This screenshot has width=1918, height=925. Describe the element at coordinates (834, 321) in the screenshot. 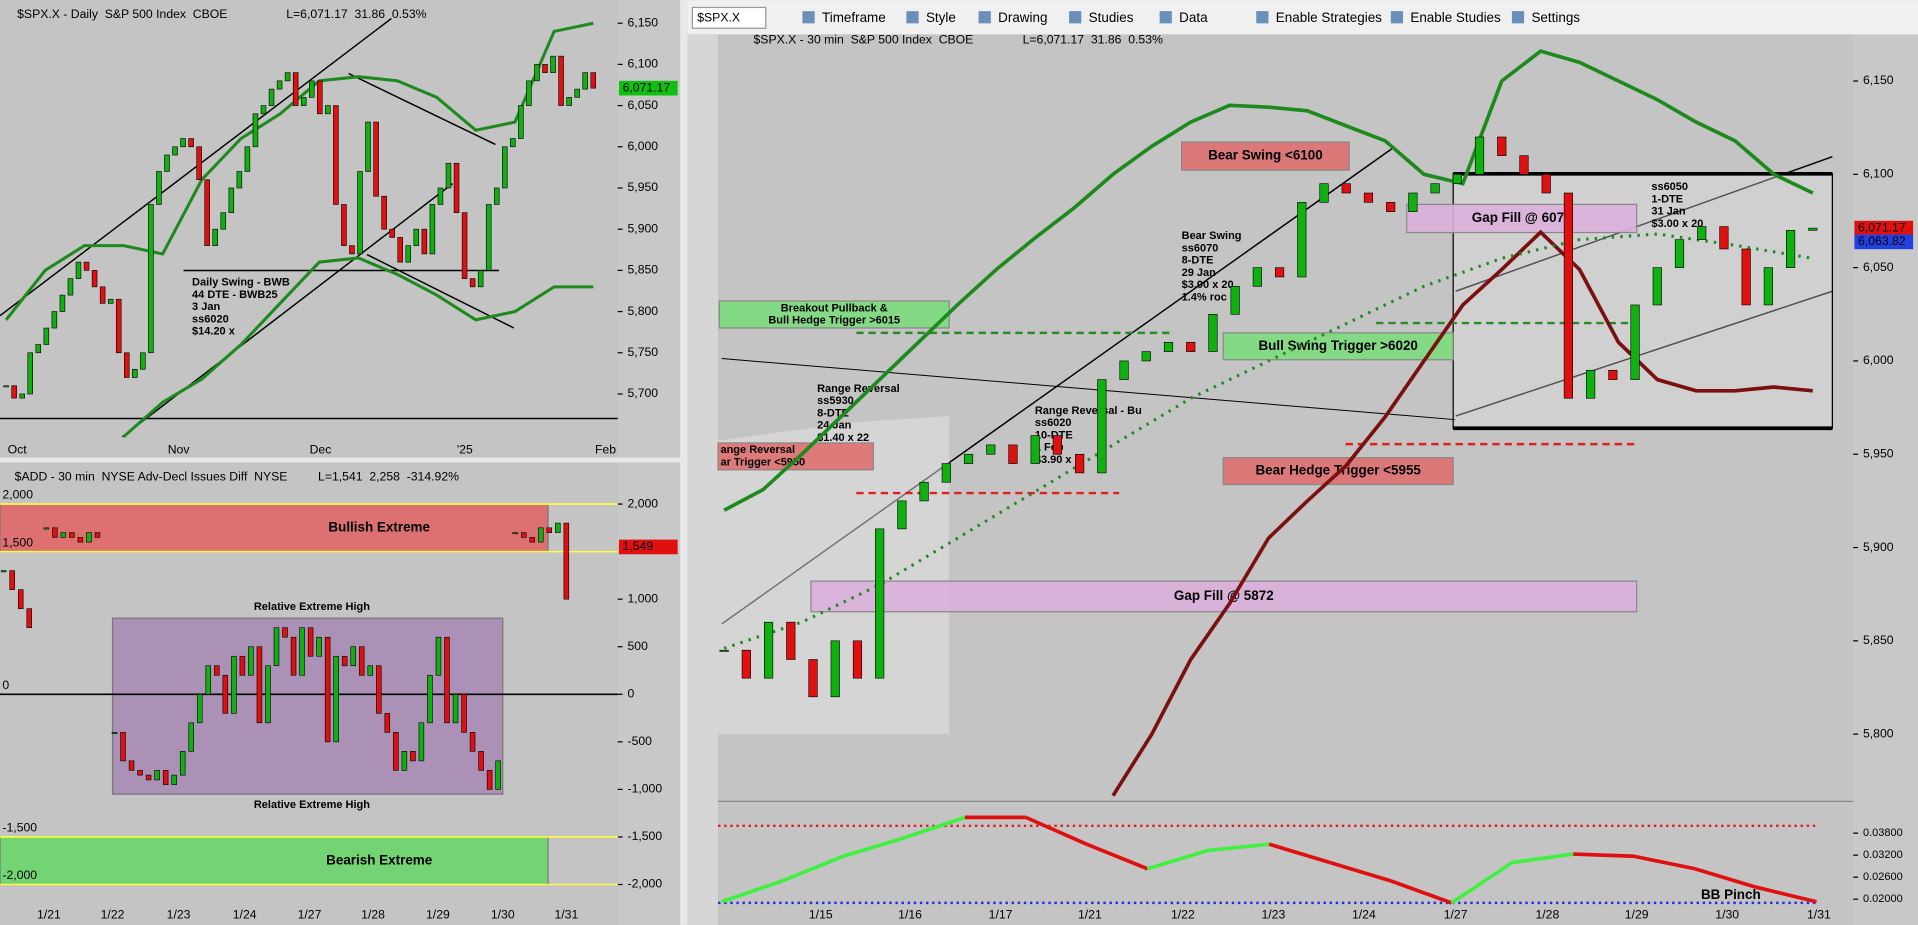

I see `annotation: Bull Hedge Trigger >6015` at that location.